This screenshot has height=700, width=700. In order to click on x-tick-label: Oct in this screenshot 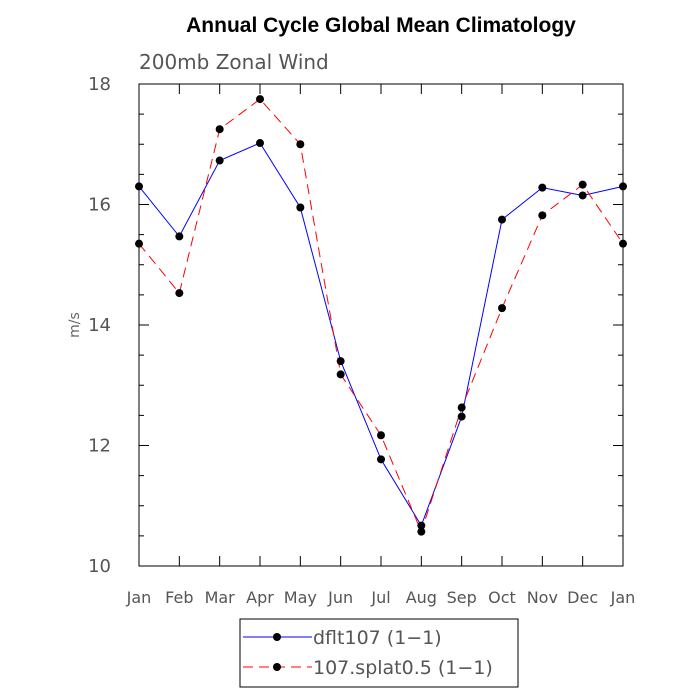, I will do `click(502, 597)`.